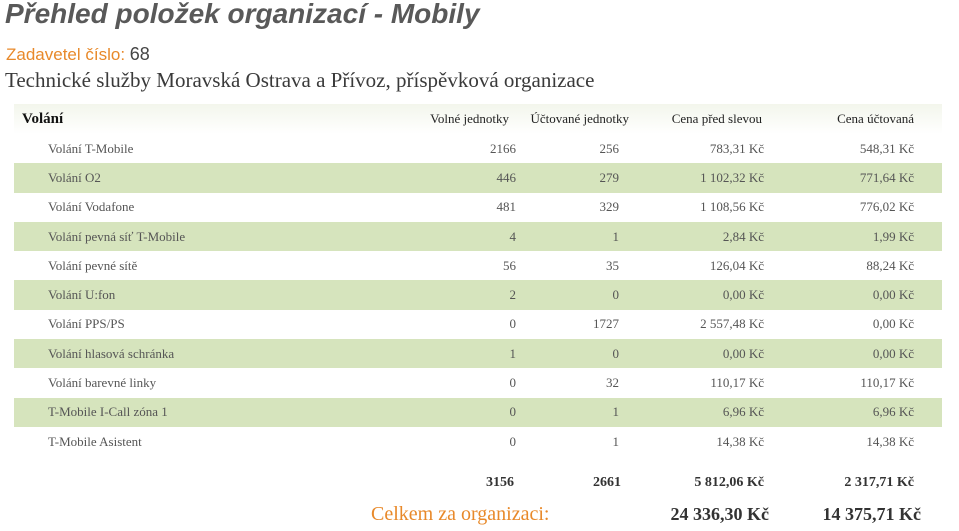 This screenshot has height=531, width=959. What do you see at coordinates (478, 324) in the screenshot?
I see `table-row: Volání PPS/PS 0 1727 2 557,48 Kč 0,00 Kč` at bounding box center [478, 324].